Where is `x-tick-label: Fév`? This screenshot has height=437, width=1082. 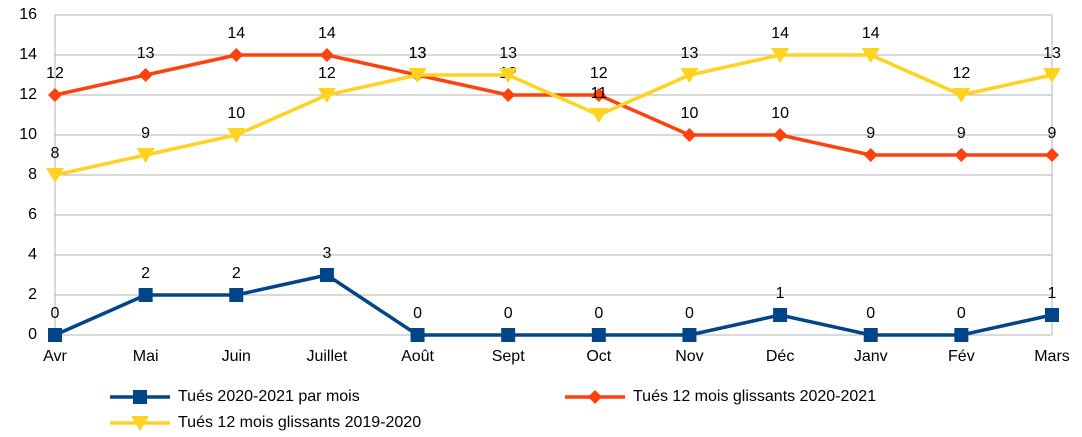
x-tick-label: Fév is located at coordinates (961, 356).